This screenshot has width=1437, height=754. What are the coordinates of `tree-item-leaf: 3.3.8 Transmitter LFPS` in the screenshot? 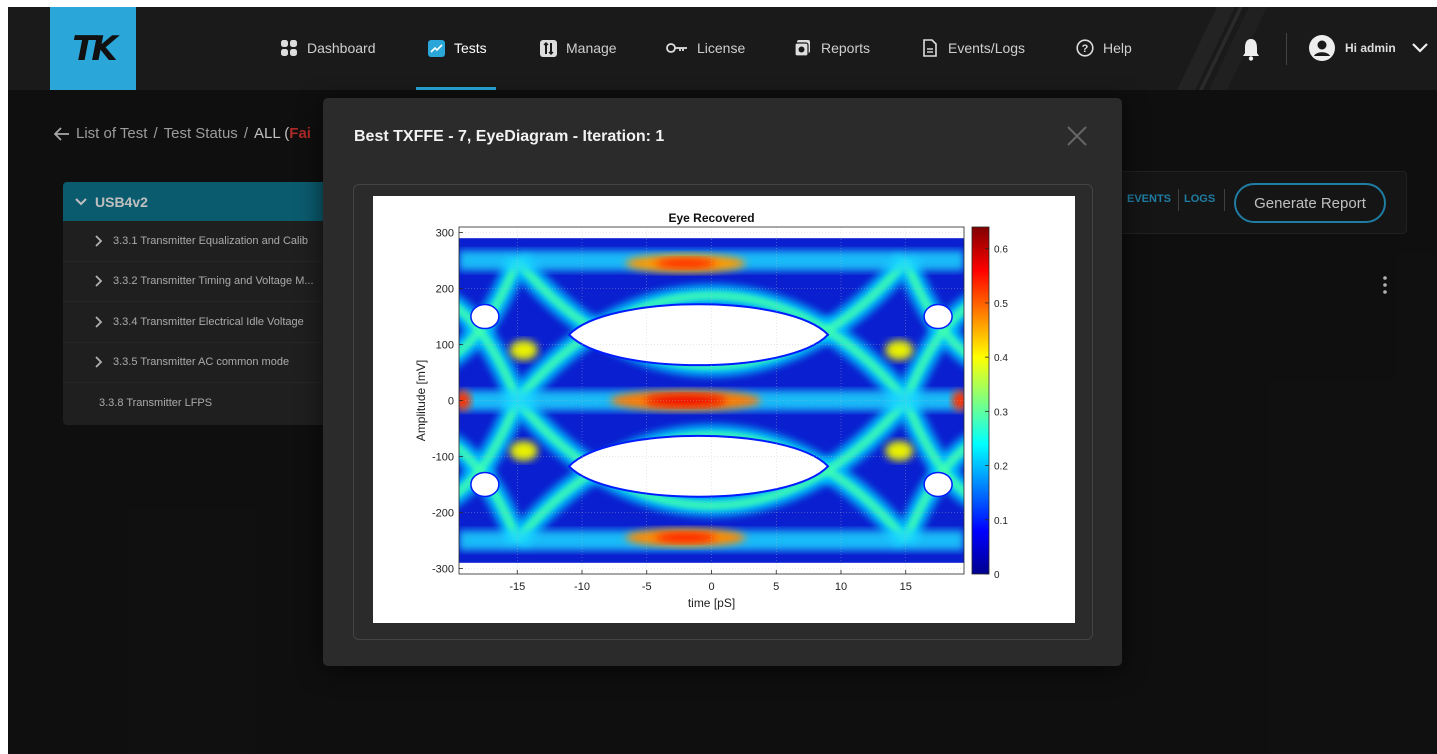 It's located at (203, 403).